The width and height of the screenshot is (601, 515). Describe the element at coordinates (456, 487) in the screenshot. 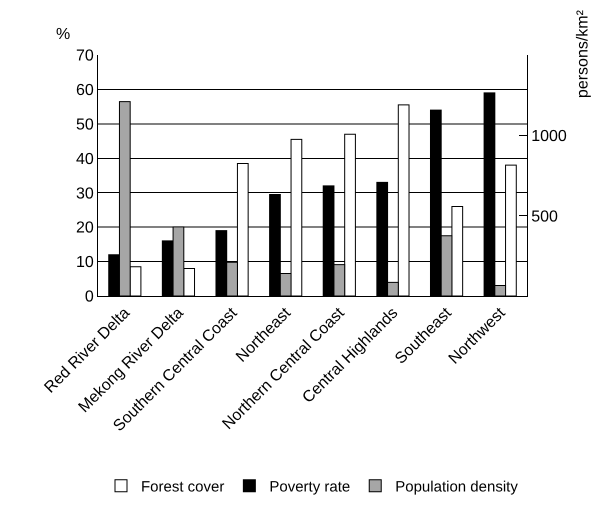

I see `legend-label: Population density` at that location.